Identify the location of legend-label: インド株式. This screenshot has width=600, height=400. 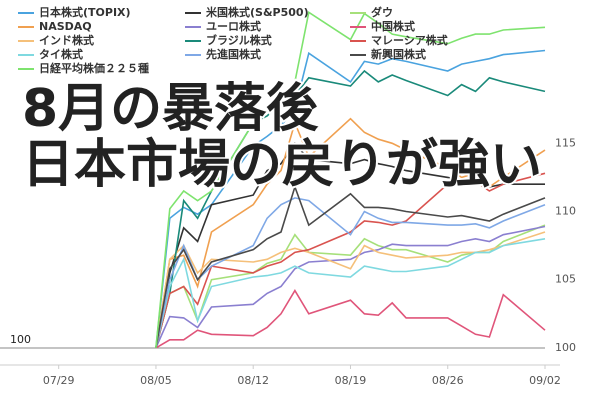
(66, 40).